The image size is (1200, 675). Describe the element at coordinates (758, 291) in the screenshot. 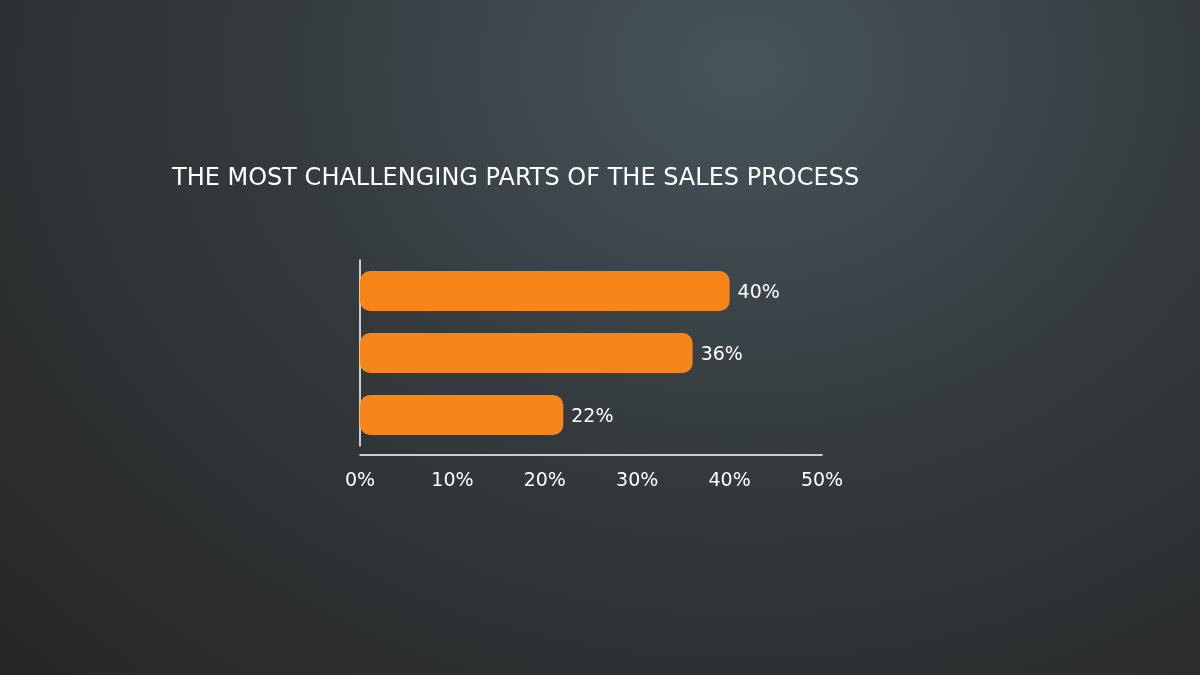

I see `data-label: 40%` at that location.